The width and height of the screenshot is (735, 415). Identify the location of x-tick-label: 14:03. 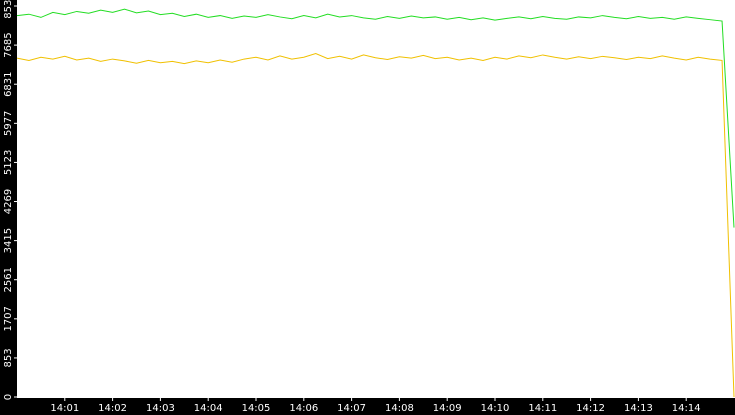
(160, 408).